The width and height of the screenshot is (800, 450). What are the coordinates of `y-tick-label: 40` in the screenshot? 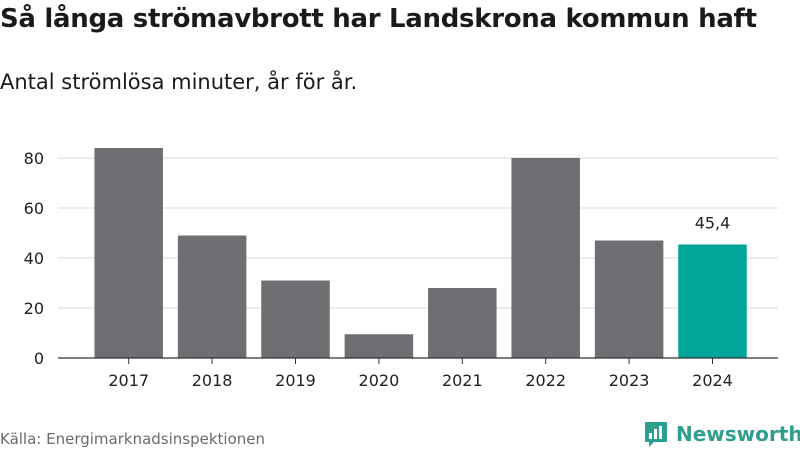 It's located at (34, 258).